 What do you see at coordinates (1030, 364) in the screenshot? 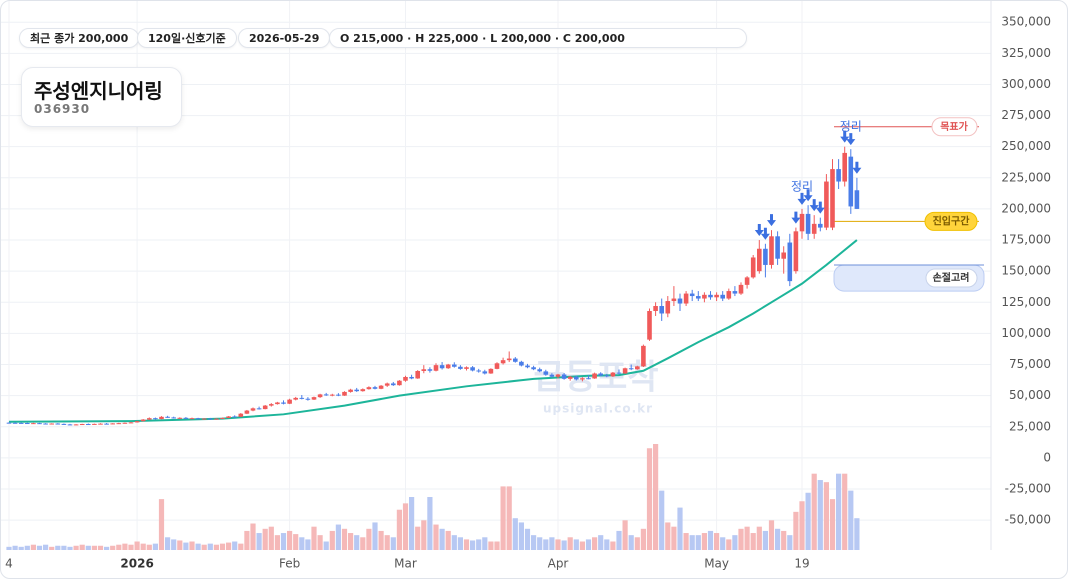
I see `y-tick-label: 75,000` at bounding box center [1030, 364].